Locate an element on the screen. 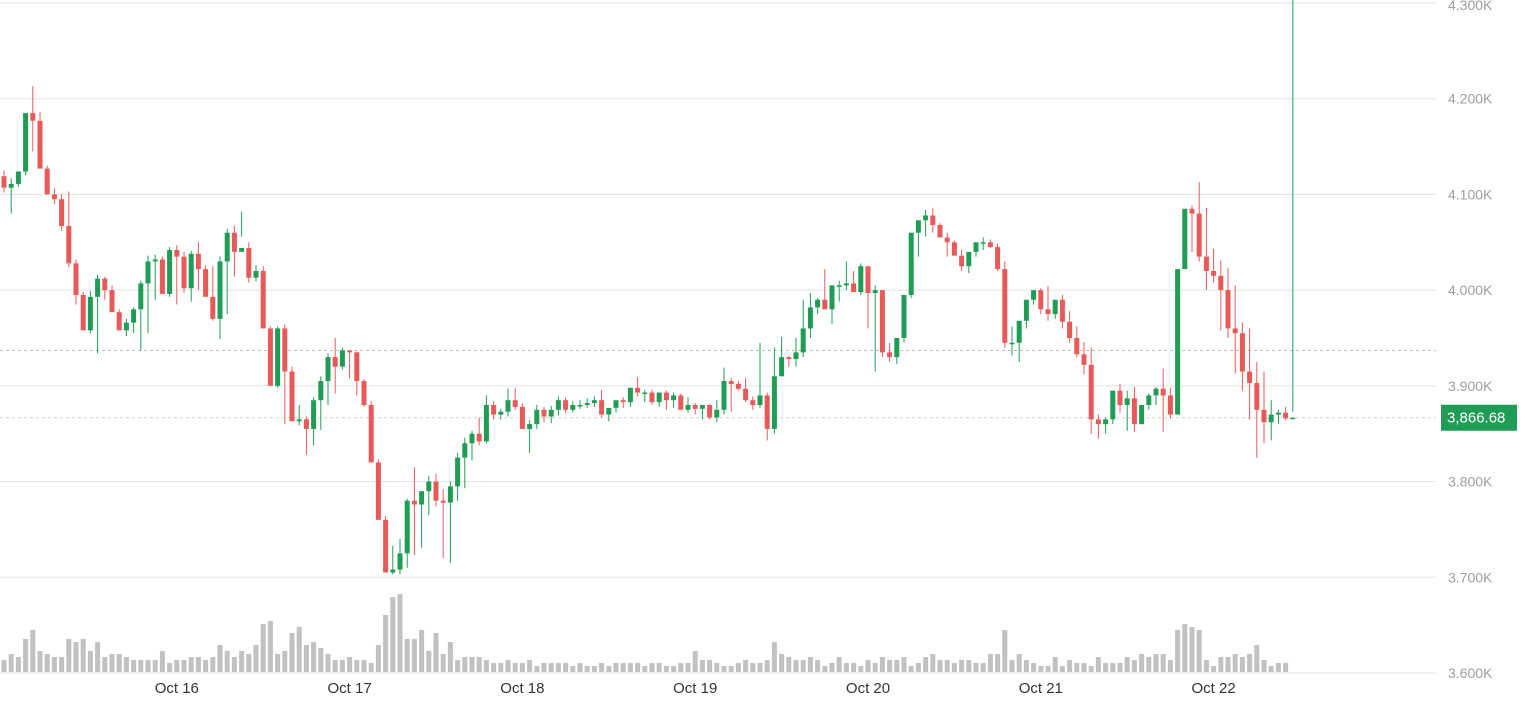 The image size is (1521, 709). y-tick-label: 3.900K is located at coordinates (1470, 386).